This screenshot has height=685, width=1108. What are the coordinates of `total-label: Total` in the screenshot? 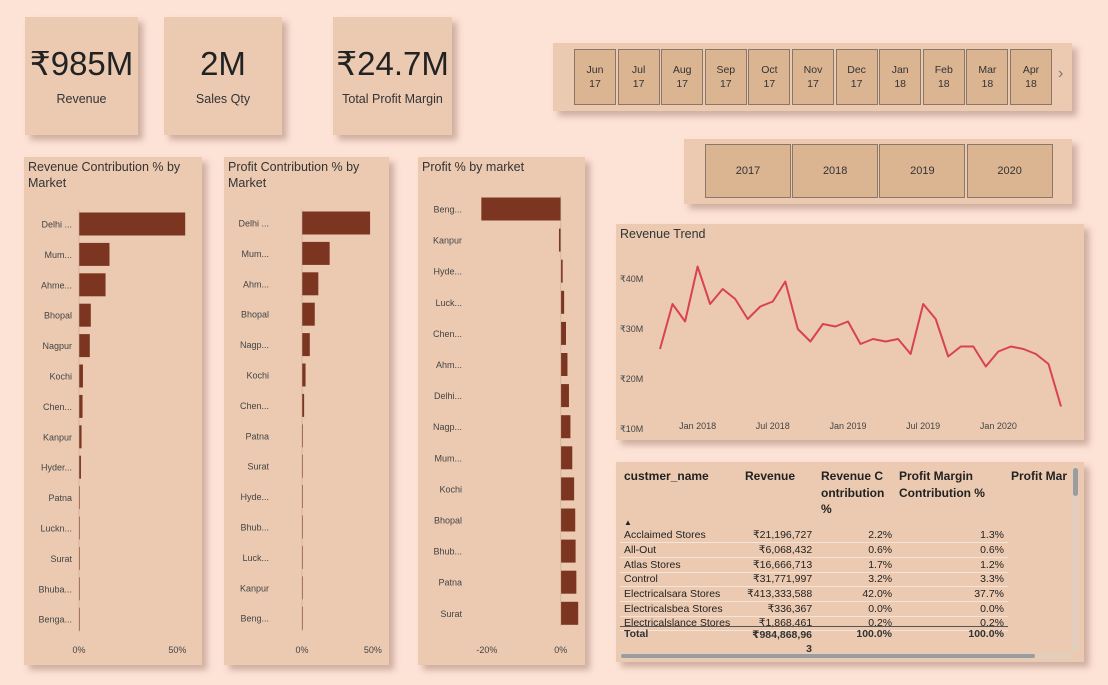 It's located at (636, 634).